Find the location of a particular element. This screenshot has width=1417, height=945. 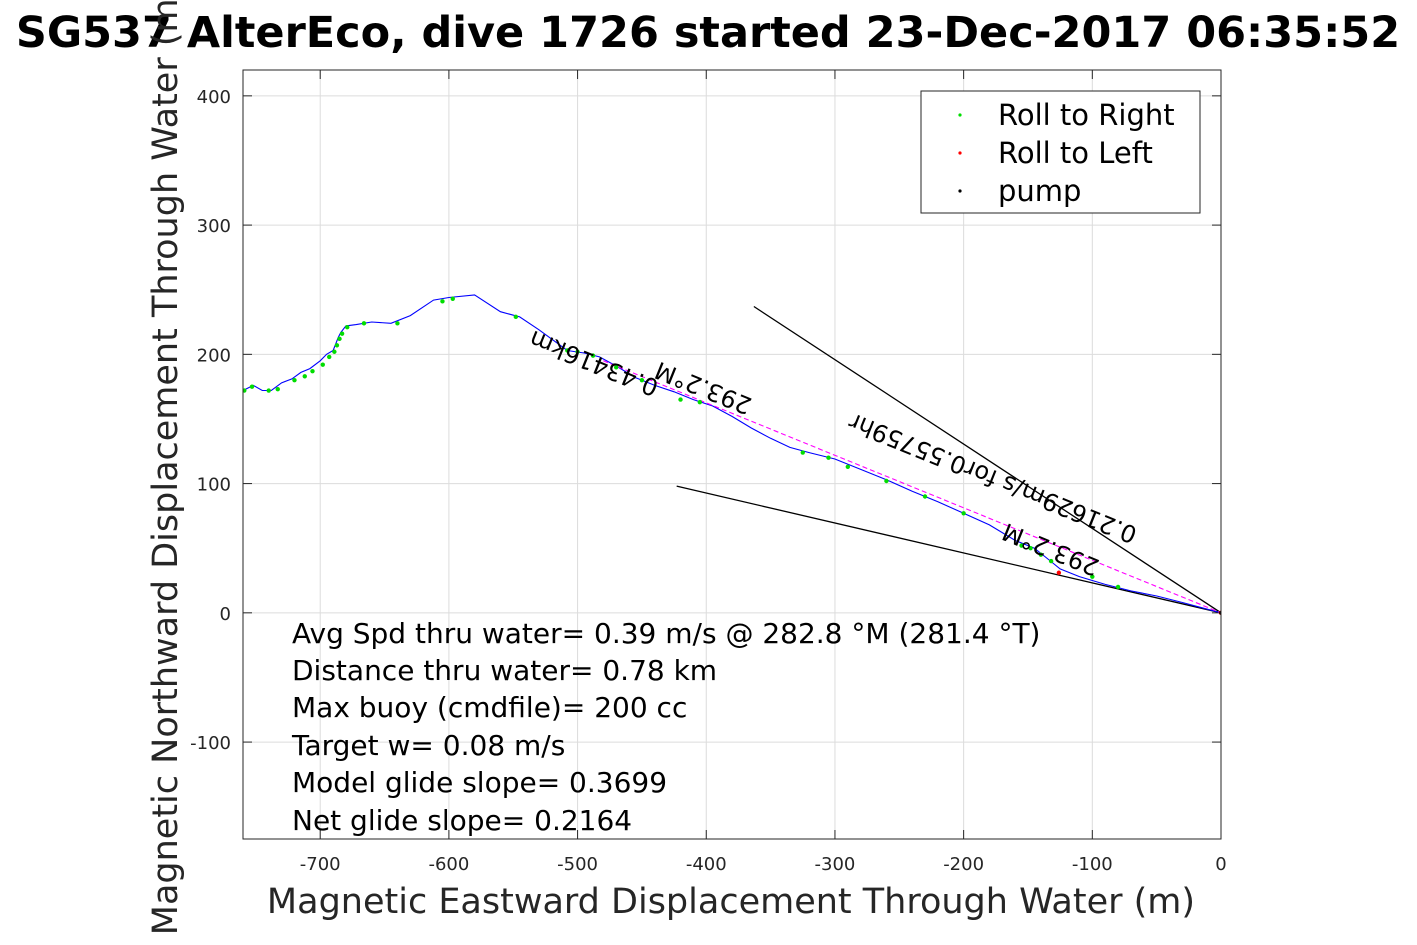

y-tick-label: -100 is located at coordinates (210, 743).